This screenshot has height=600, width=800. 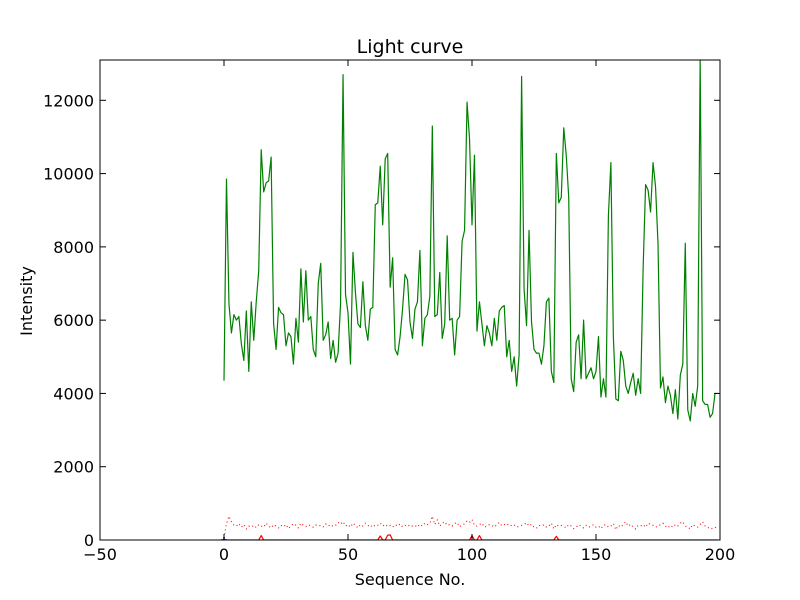 I want to click on x-tick-label: 200, so click(x=720, y=554).